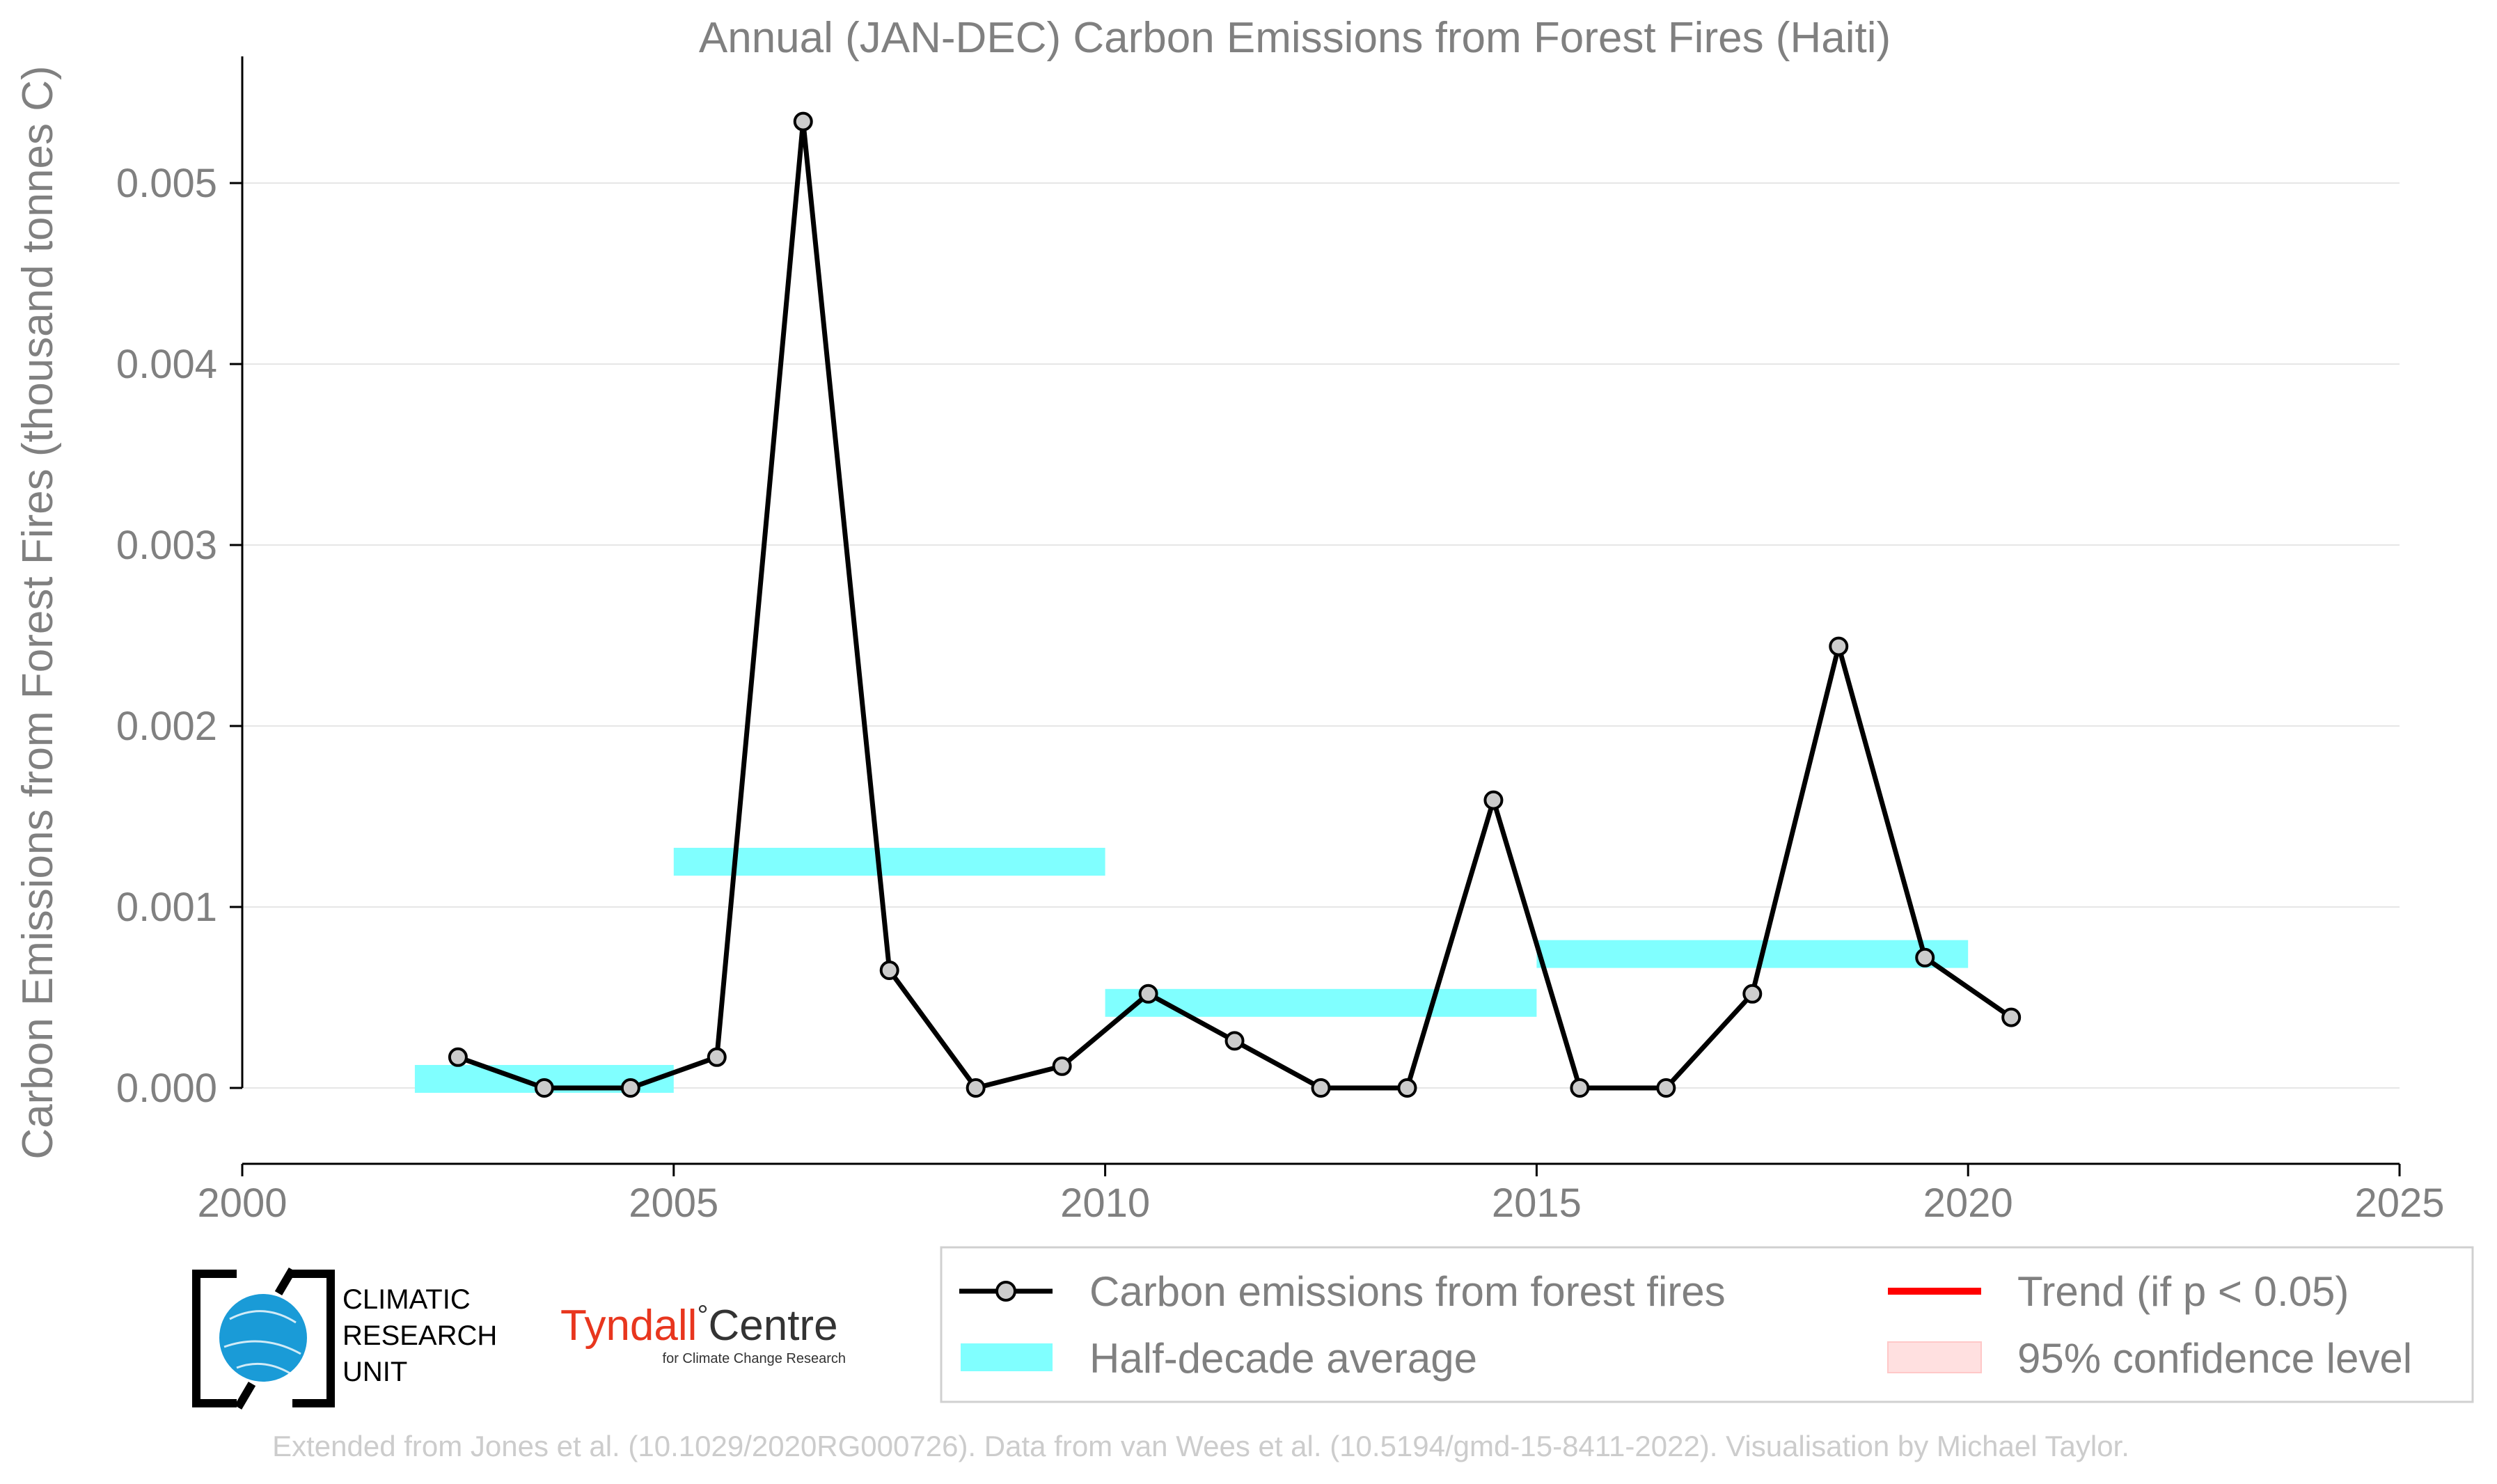 The height and width of the screenshot is (1484, 2497). What do you see at coordinates (2214, 1358) in the screenshot?
I see `legend-label-confidence: 95% confidence level` at bounding box center [2214, 1358].